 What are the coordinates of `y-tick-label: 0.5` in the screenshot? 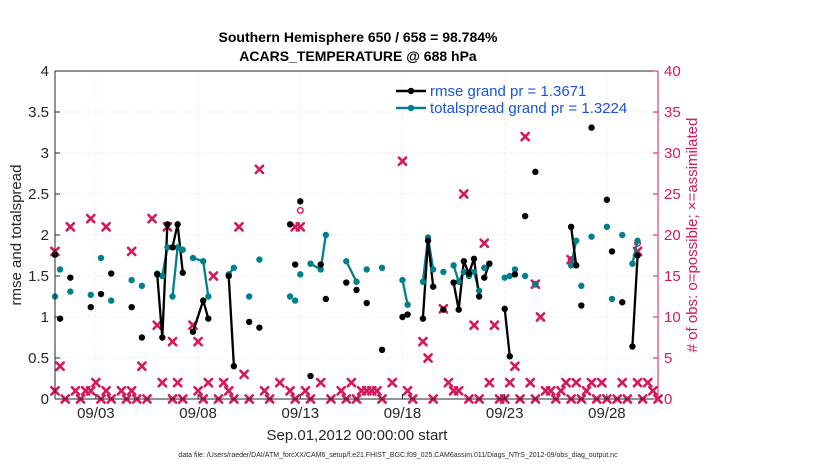 It's located at (38, 358).